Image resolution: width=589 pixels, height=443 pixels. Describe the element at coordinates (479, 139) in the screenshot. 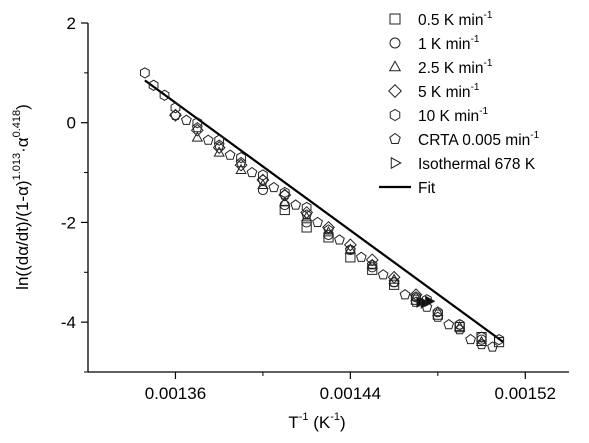

I see `legend-label: CRTA 0.005 min-1` at that location.